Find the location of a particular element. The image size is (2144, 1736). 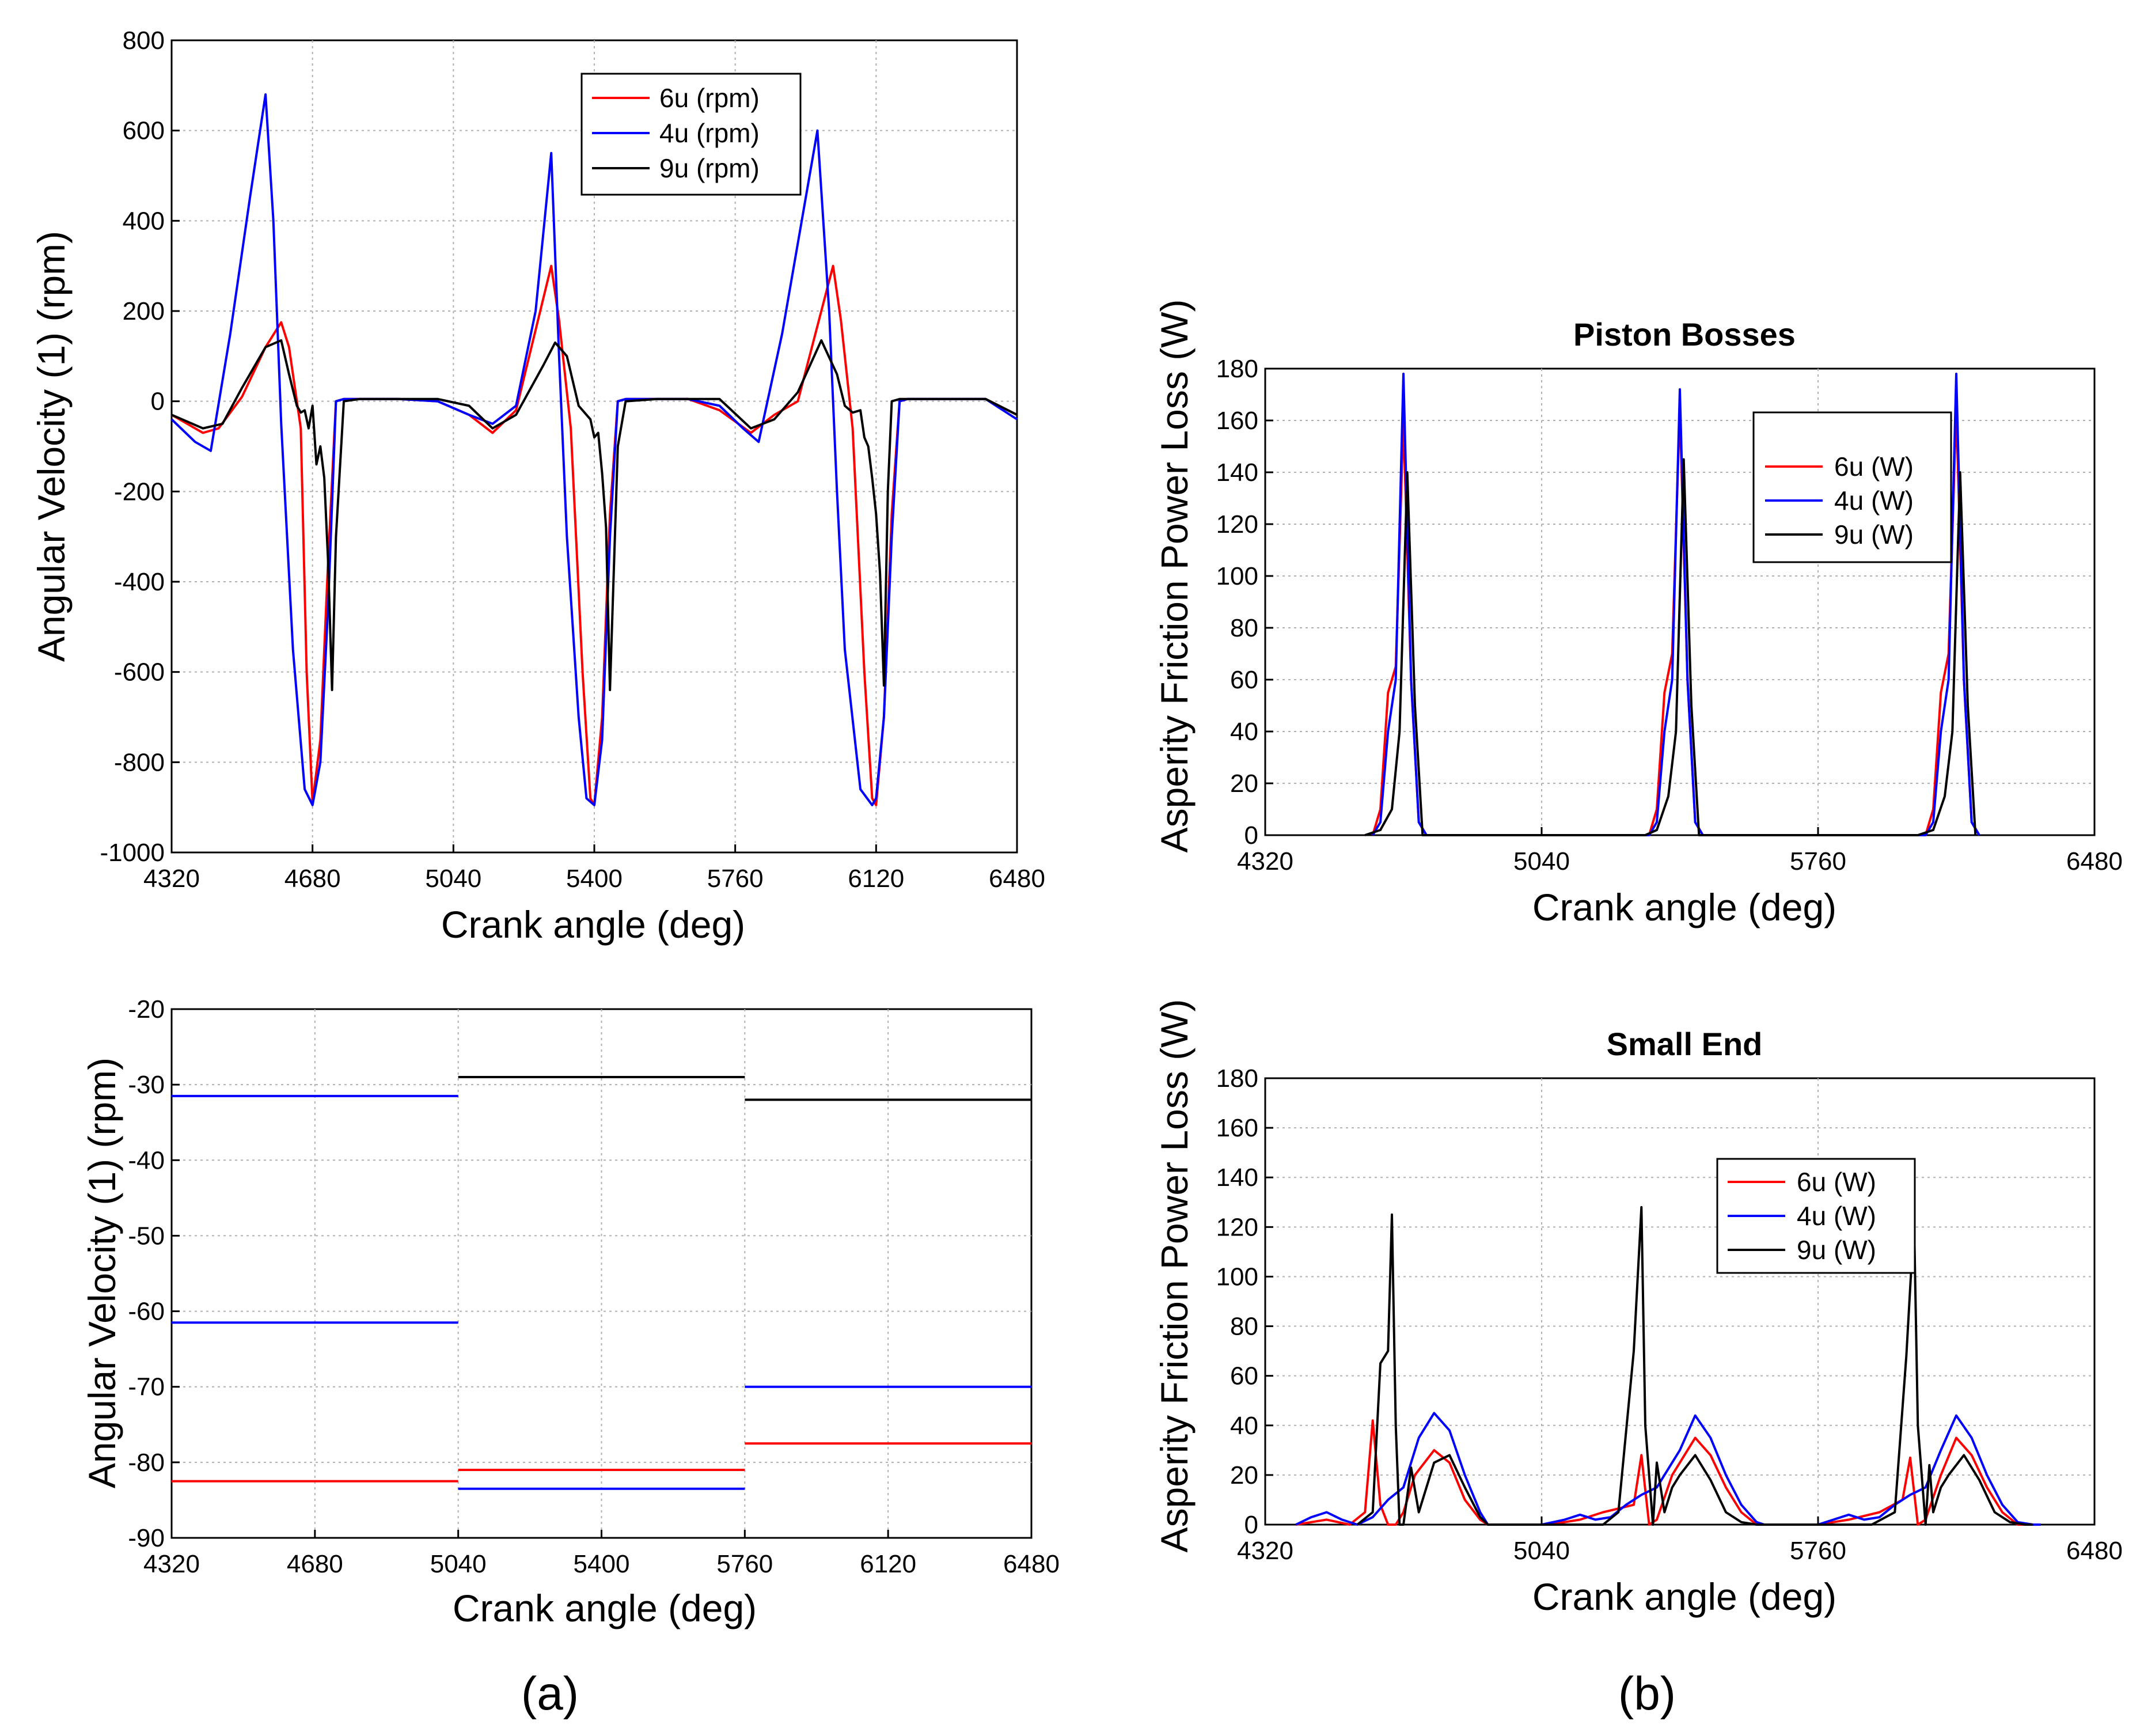

caption-b: (b) is located at coordinates (1647, 1693).